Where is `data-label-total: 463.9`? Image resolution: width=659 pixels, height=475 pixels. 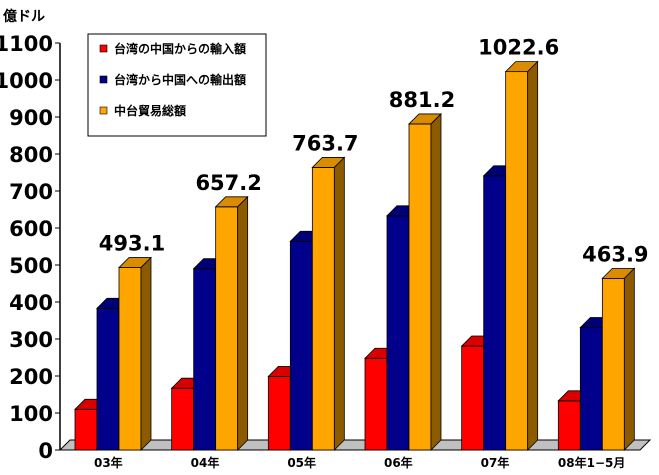 data-label-total: 463.9 is located at coordinates (615, 254).